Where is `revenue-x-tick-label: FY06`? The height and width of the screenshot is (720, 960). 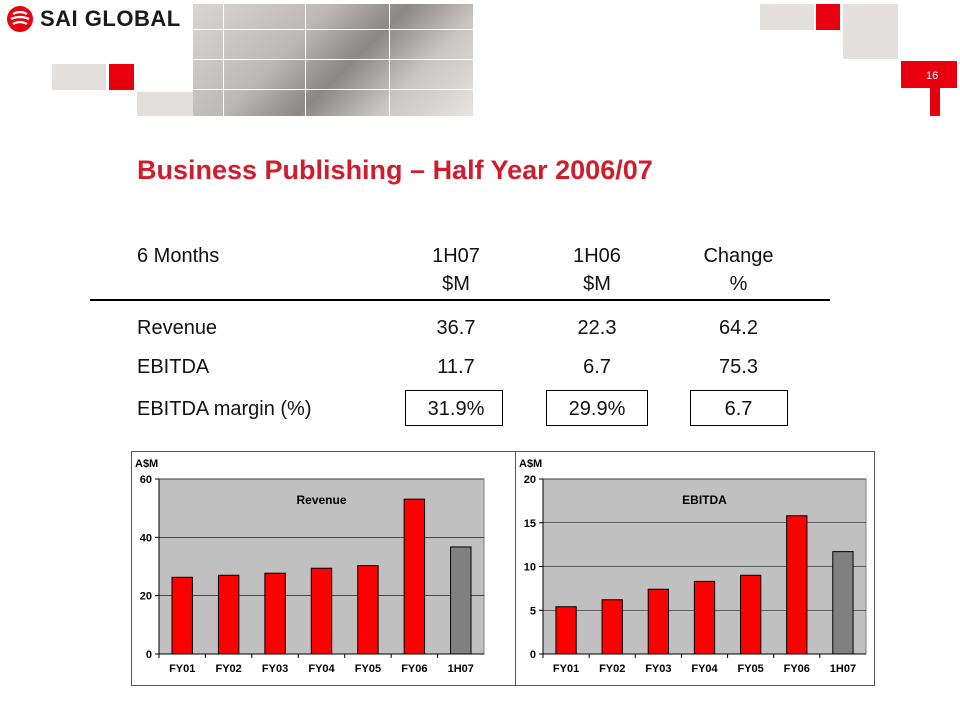 revenue-x-tick-label: FY06 is located at coordinates (414, 669).